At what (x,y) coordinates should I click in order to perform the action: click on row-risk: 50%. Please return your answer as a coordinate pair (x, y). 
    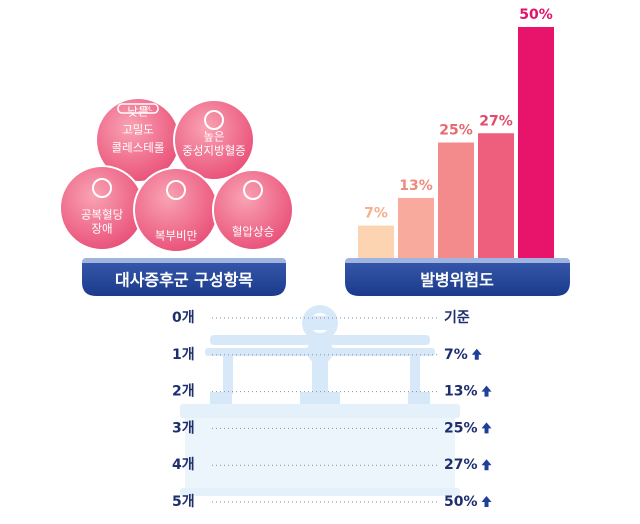
    Looking at the image, I should click on (461, 502).